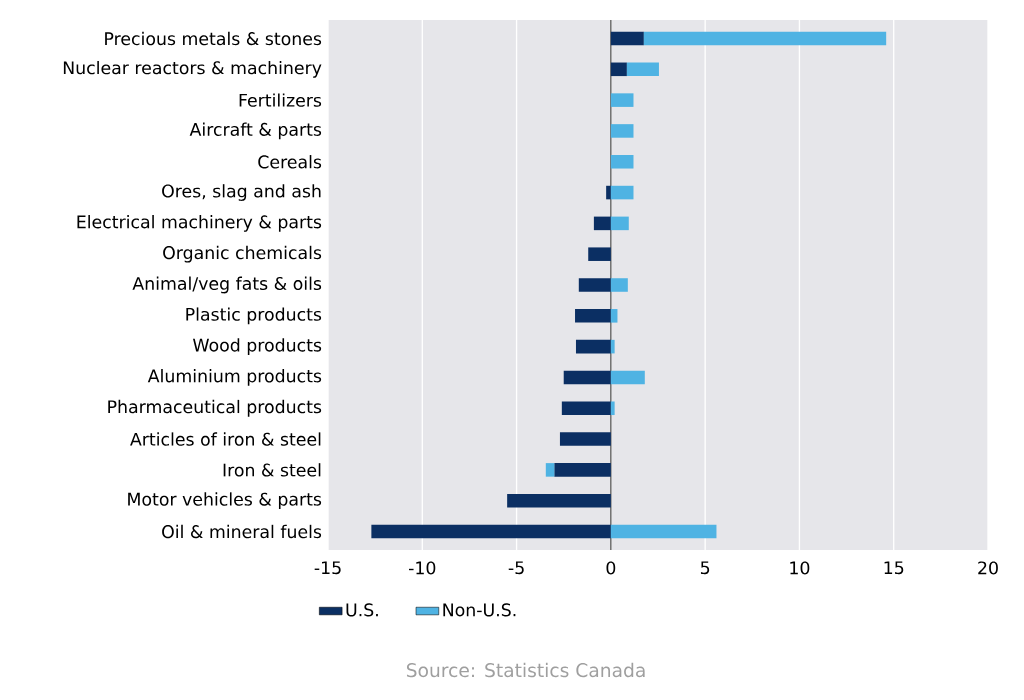  What do you see at coordinates (215, 408) in the screenshot?
I see `y-tick-label: Pharmaceutical products` at bounding box center [215, 408].